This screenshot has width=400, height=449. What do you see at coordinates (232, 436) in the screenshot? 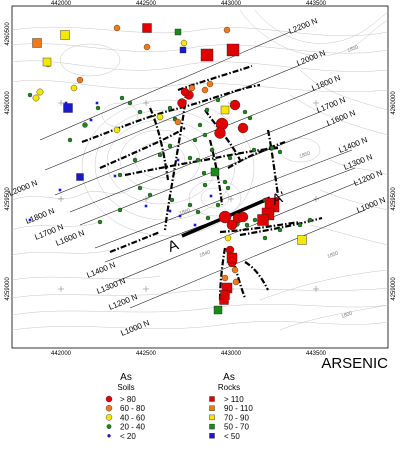
I see `legend-rock-label: < 50` at bounding box center [232, 436].